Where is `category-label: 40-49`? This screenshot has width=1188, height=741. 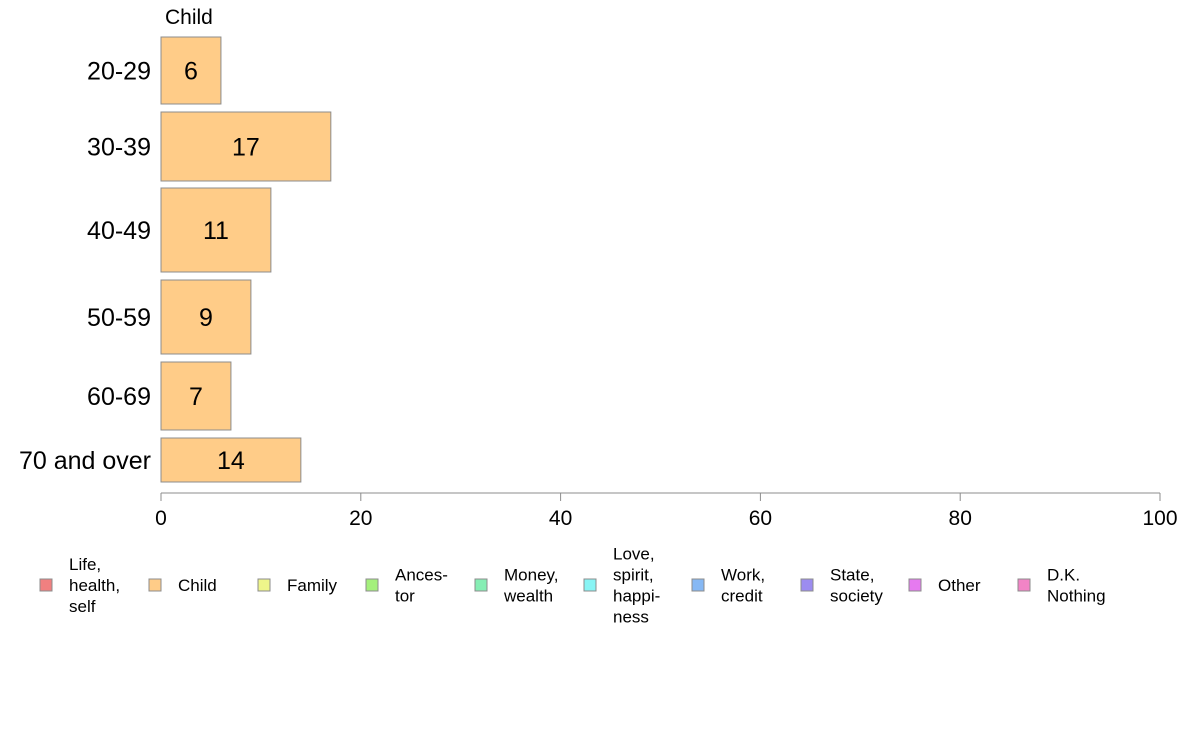 category-label: 40-49 is located at coordinates (119, 231).